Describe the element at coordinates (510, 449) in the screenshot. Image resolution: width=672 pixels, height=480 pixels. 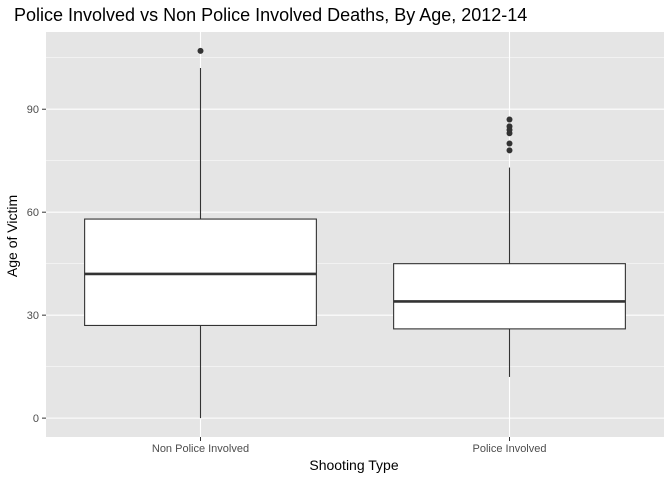
I see `x-tick-label: Police Involved` at that location.